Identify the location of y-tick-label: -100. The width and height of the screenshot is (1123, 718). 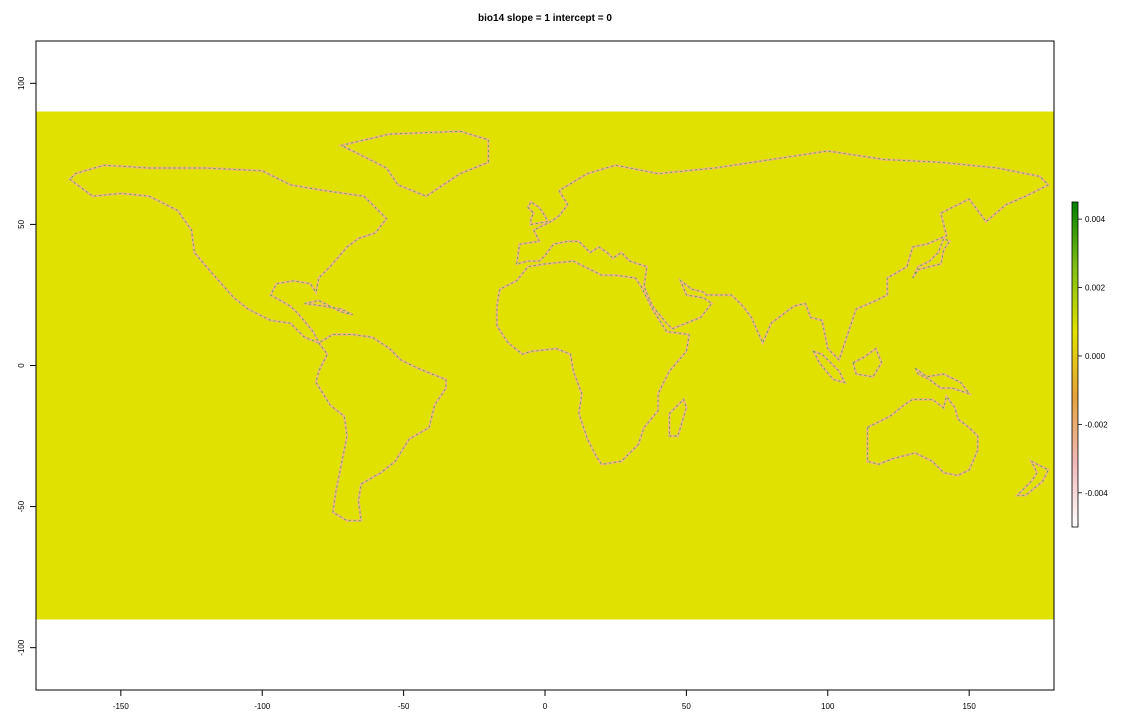
(21, 647).